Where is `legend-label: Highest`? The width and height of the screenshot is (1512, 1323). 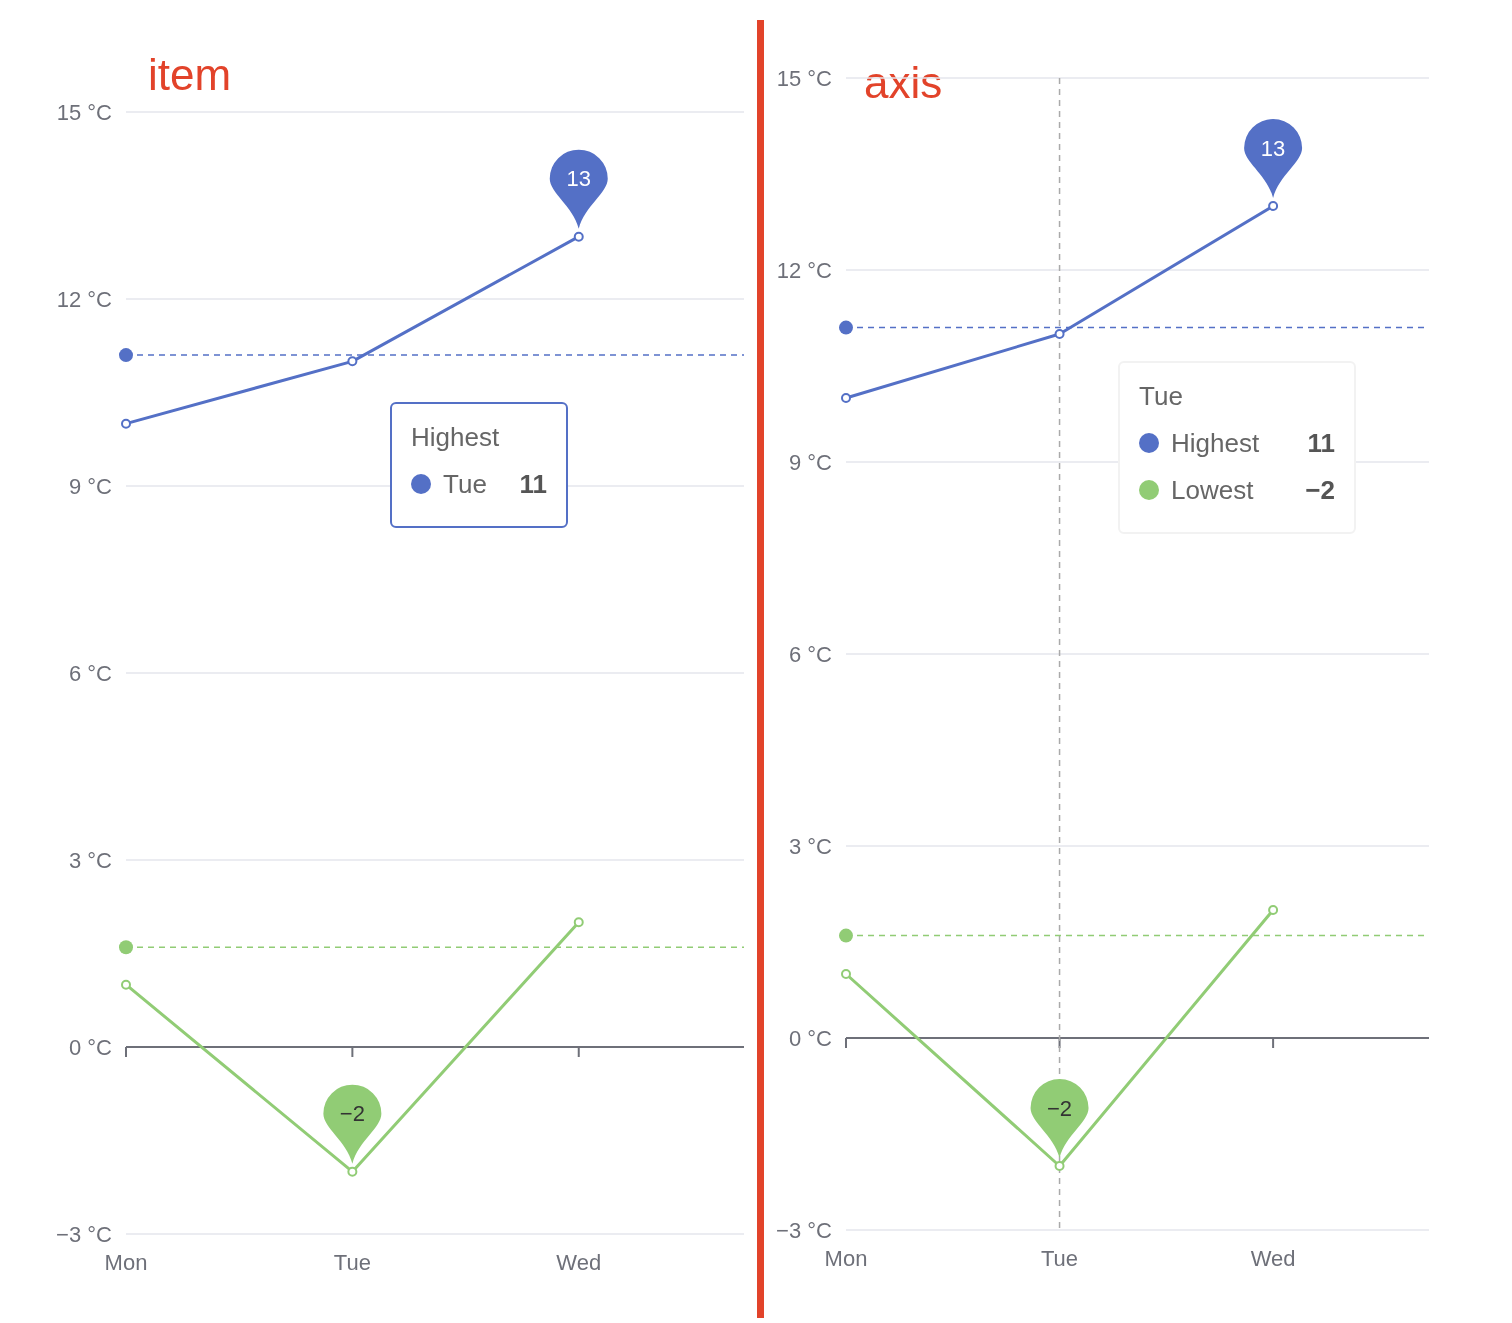
legend-label: Highest is located at coordinates (1215, 443).